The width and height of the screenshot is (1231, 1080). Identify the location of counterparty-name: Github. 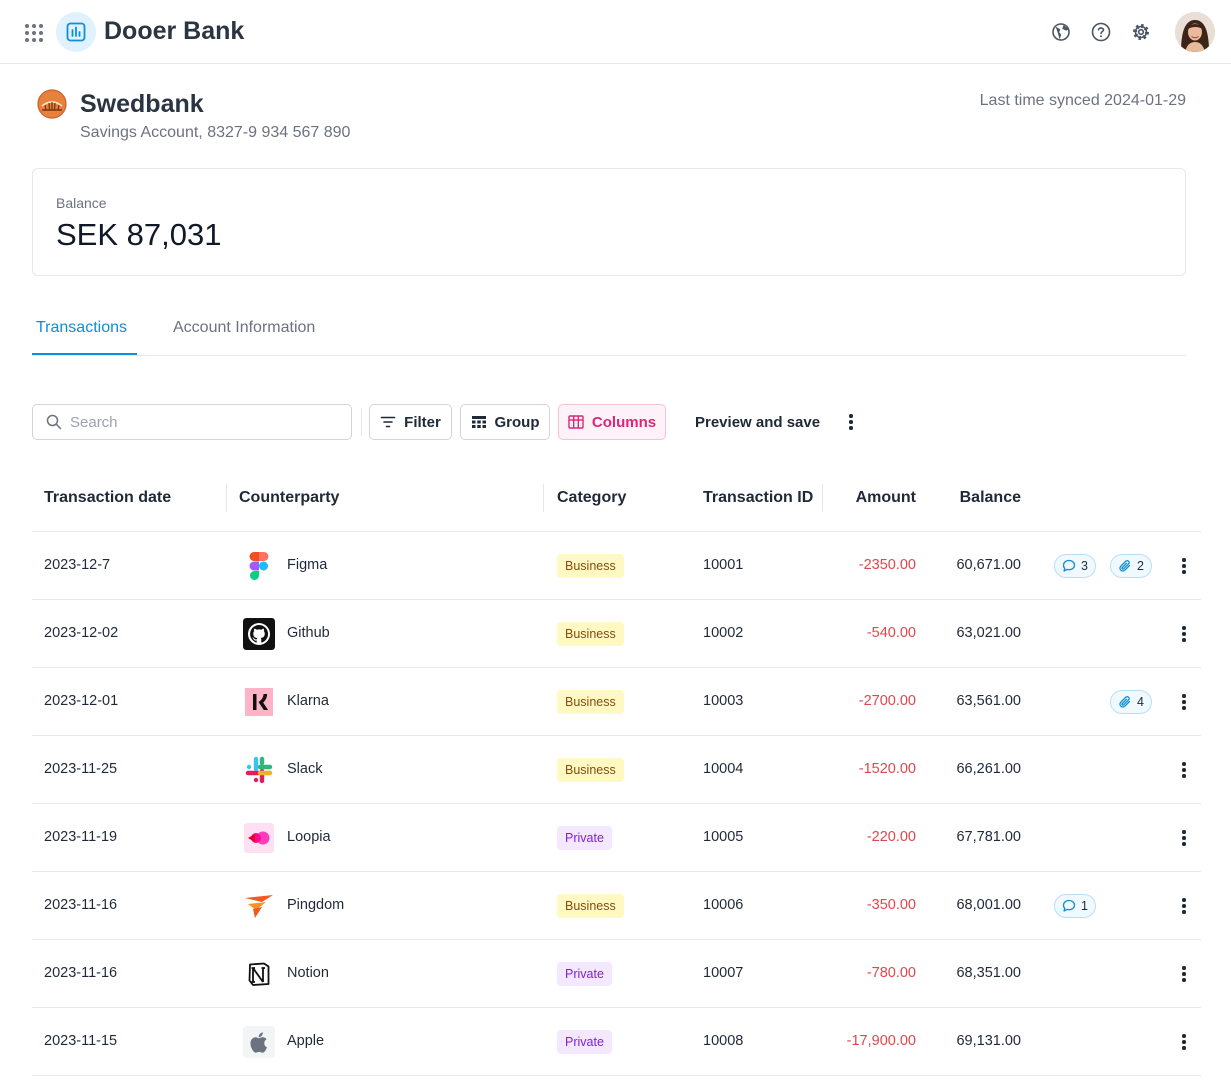
(308, 633).